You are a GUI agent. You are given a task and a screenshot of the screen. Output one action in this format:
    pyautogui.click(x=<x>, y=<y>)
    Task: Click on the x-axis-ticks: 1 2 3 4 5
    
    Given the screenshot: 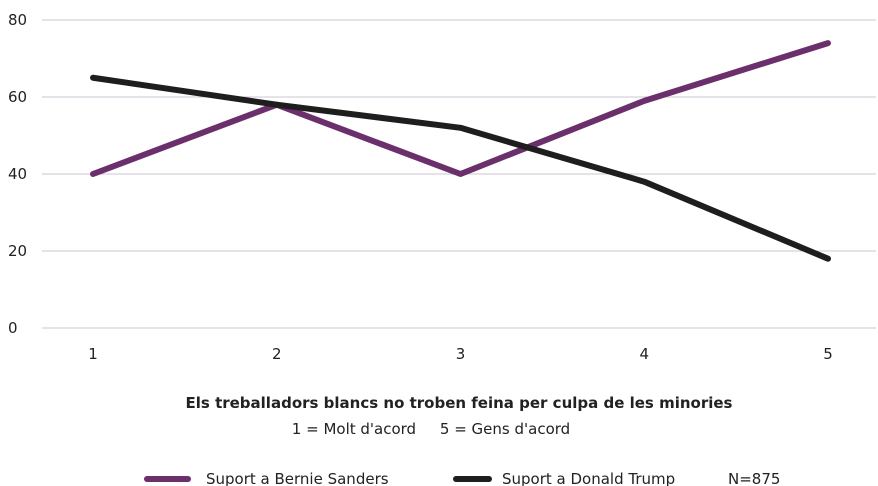 What is the action you would take?
    pyautogui.click(x=460, y=354)
    